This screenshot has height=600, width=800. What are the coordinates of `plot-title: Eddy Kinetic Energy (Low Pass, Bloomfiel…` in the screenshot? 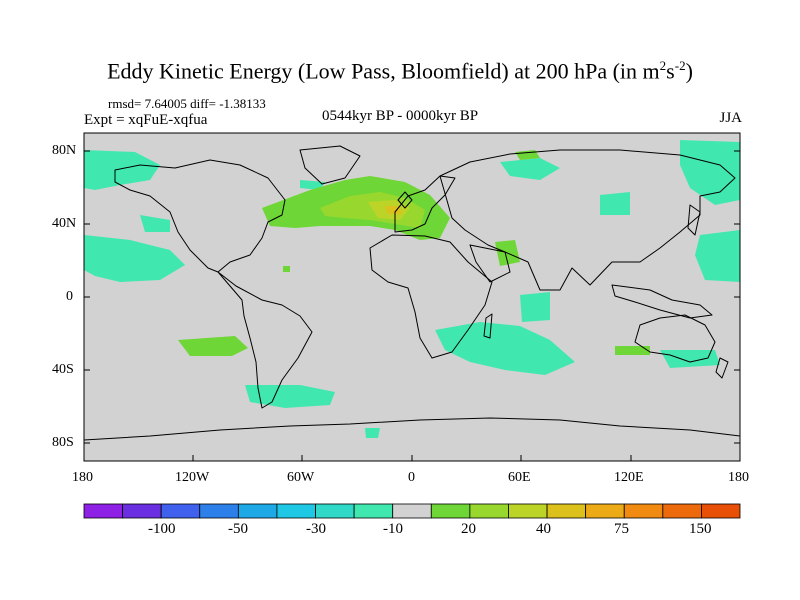 It's located at (400, 71).